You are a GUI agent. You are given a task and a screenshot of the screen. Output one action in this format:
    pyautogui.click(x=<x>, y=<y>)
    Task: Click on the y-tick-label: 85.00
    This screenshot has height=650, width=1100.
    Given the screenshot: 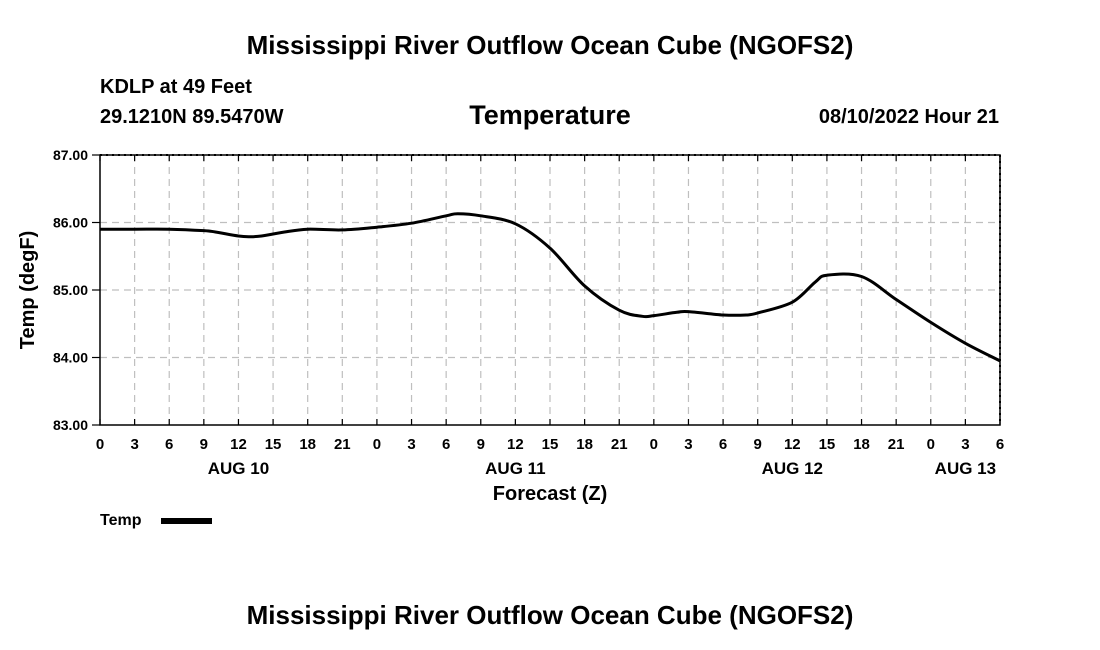 What is the action you would take?
    pyautogui.click(x=70, y=290)
    